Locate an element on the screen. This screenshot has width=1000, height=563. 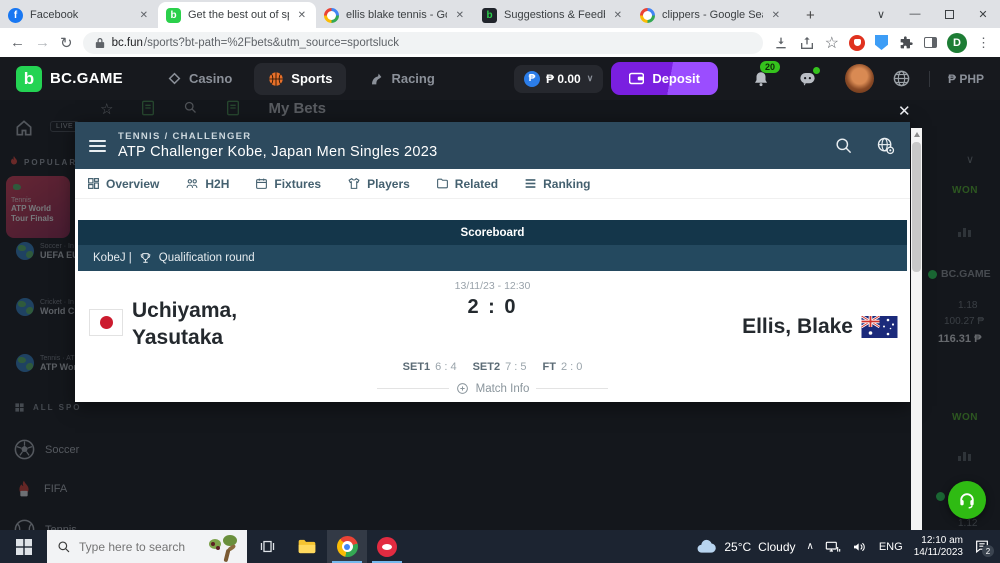
globe-settings-icon is located at coordinates (885, 145).